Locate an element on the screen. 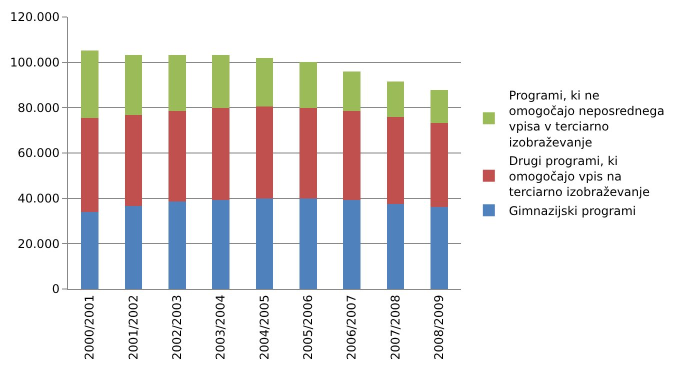  x-tick-label: 2006/2007 is located at coordinates (351, 327).